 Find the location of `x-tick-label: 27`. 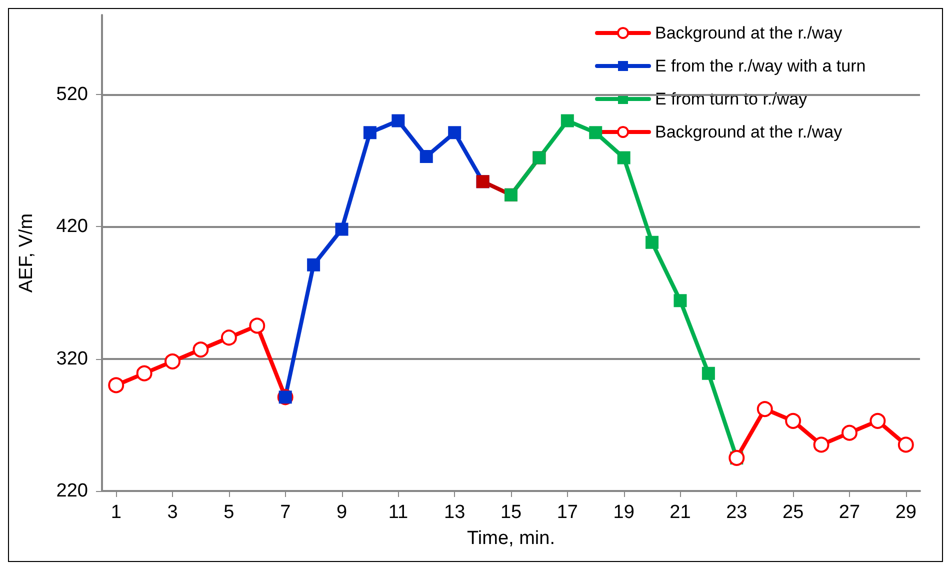

x-tick-label: 27 is located at coordinates (849, 512).